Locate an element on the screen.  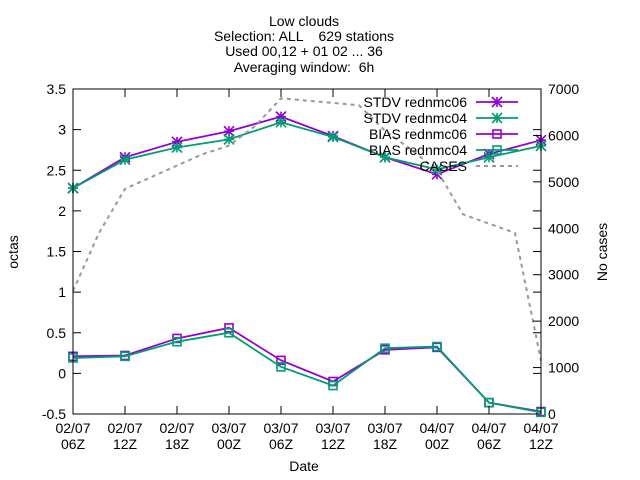
y2-tick-label: 7000 is located at coordinates (563, 89).